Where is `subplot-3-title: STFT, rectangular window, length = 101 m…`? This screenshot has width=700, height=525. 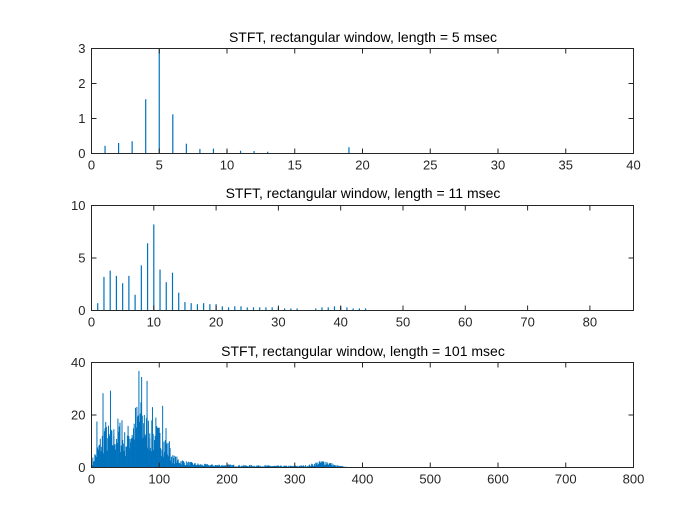
subplot-3-title: STFT, rectangular window, length = 101 m… is located at coordinates (363, 351).